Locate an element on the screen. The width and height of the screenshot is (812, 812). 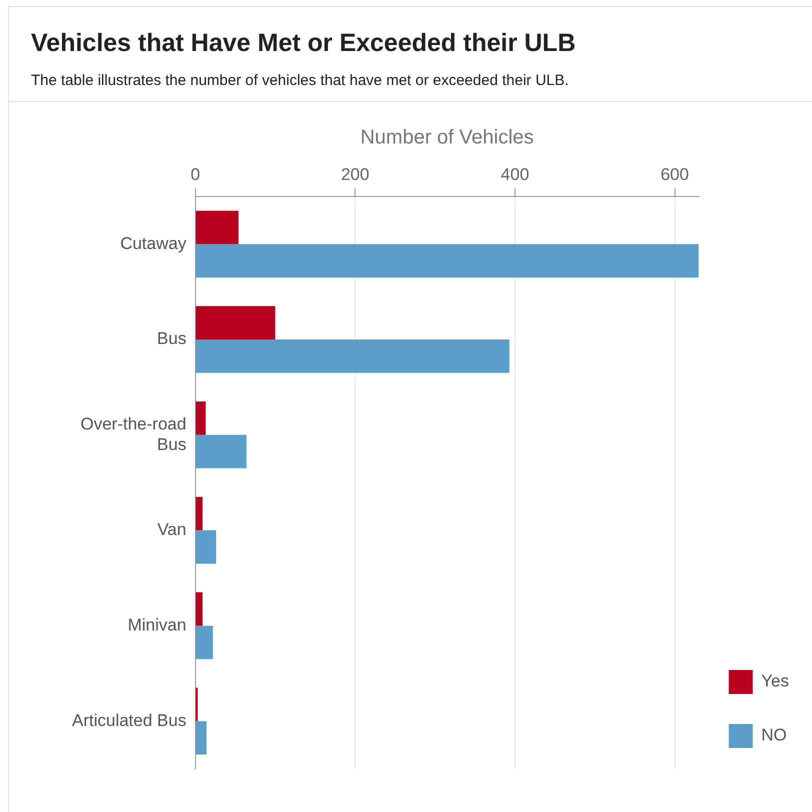
y-tick-label: Cutaway is located at coordinates (153, 243).